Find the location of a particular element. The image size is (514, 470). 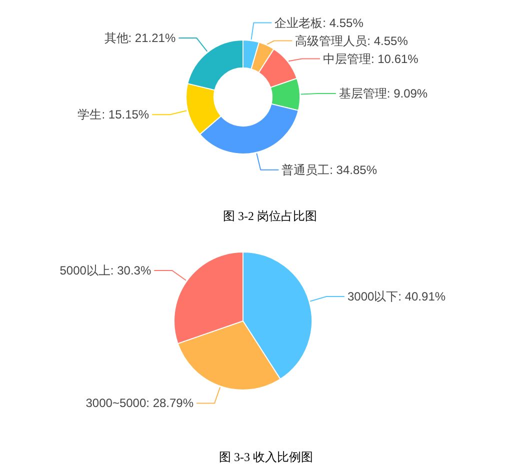

slice-label: 企业老板: 4.55% is located at coordinates (319, 23).